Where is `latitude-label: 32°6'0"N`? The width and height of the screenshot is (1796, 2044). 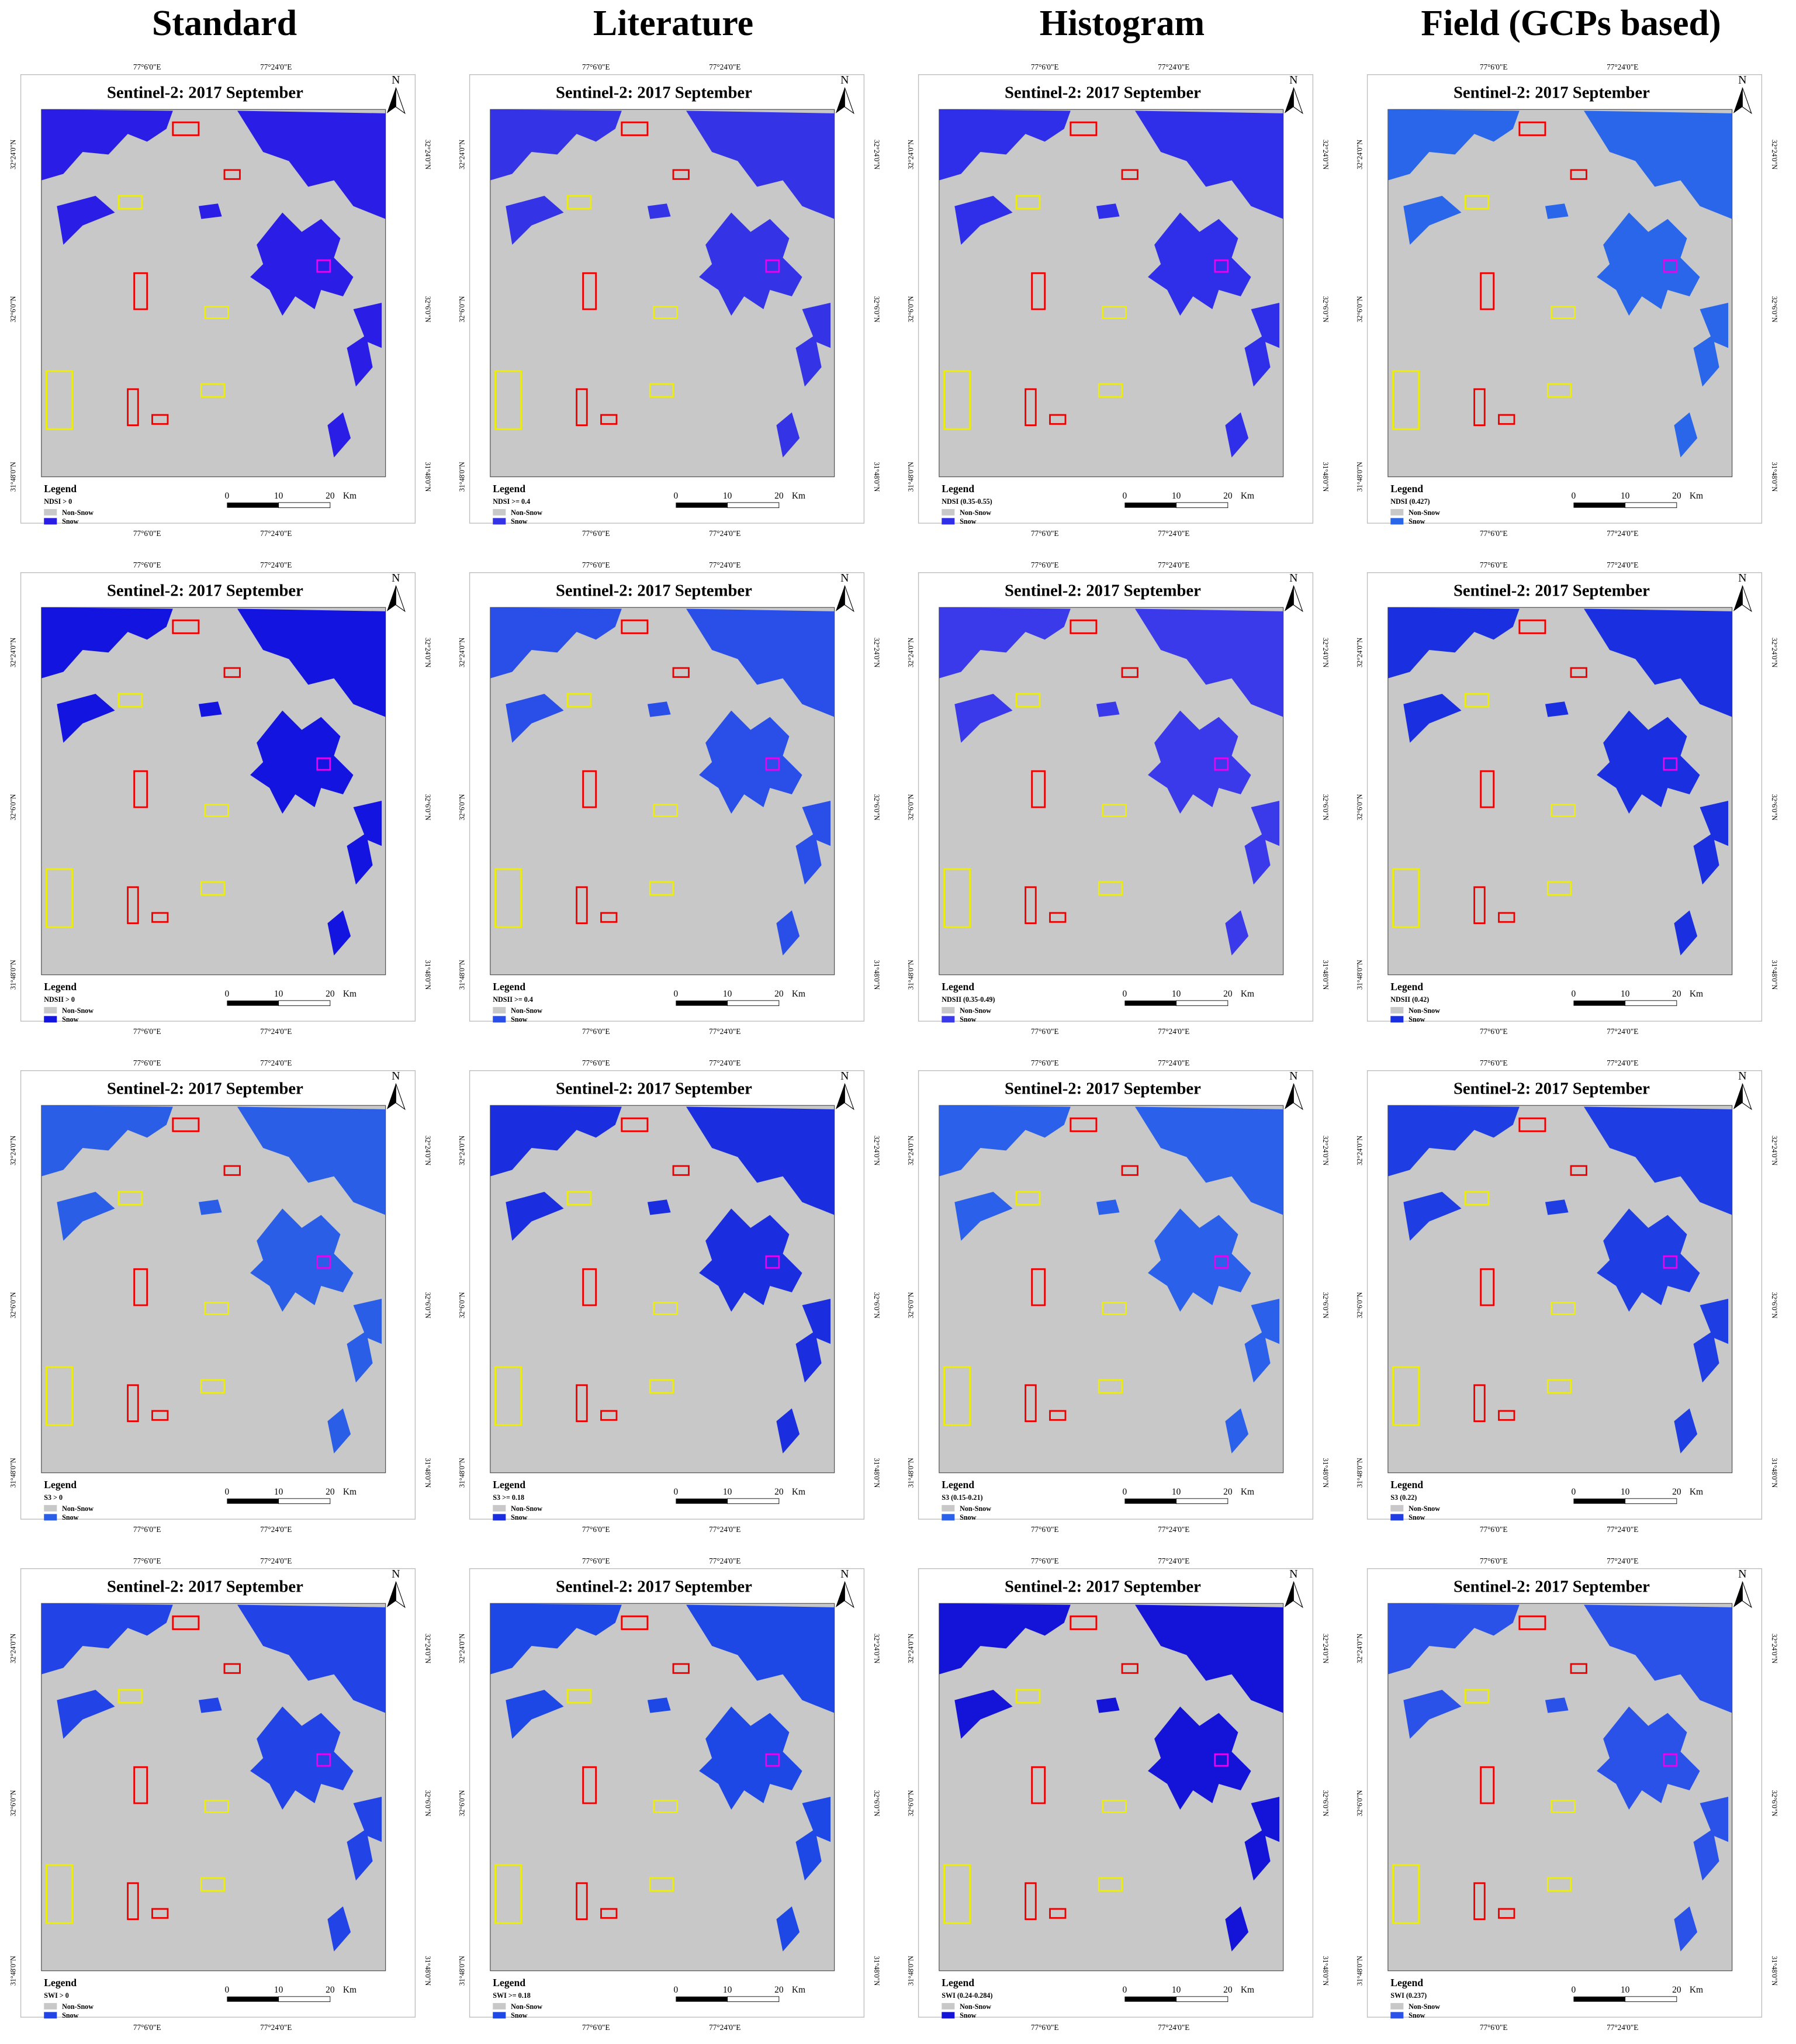 latitude-label: 32°6'0"N is located at coordinates (1774, 807).